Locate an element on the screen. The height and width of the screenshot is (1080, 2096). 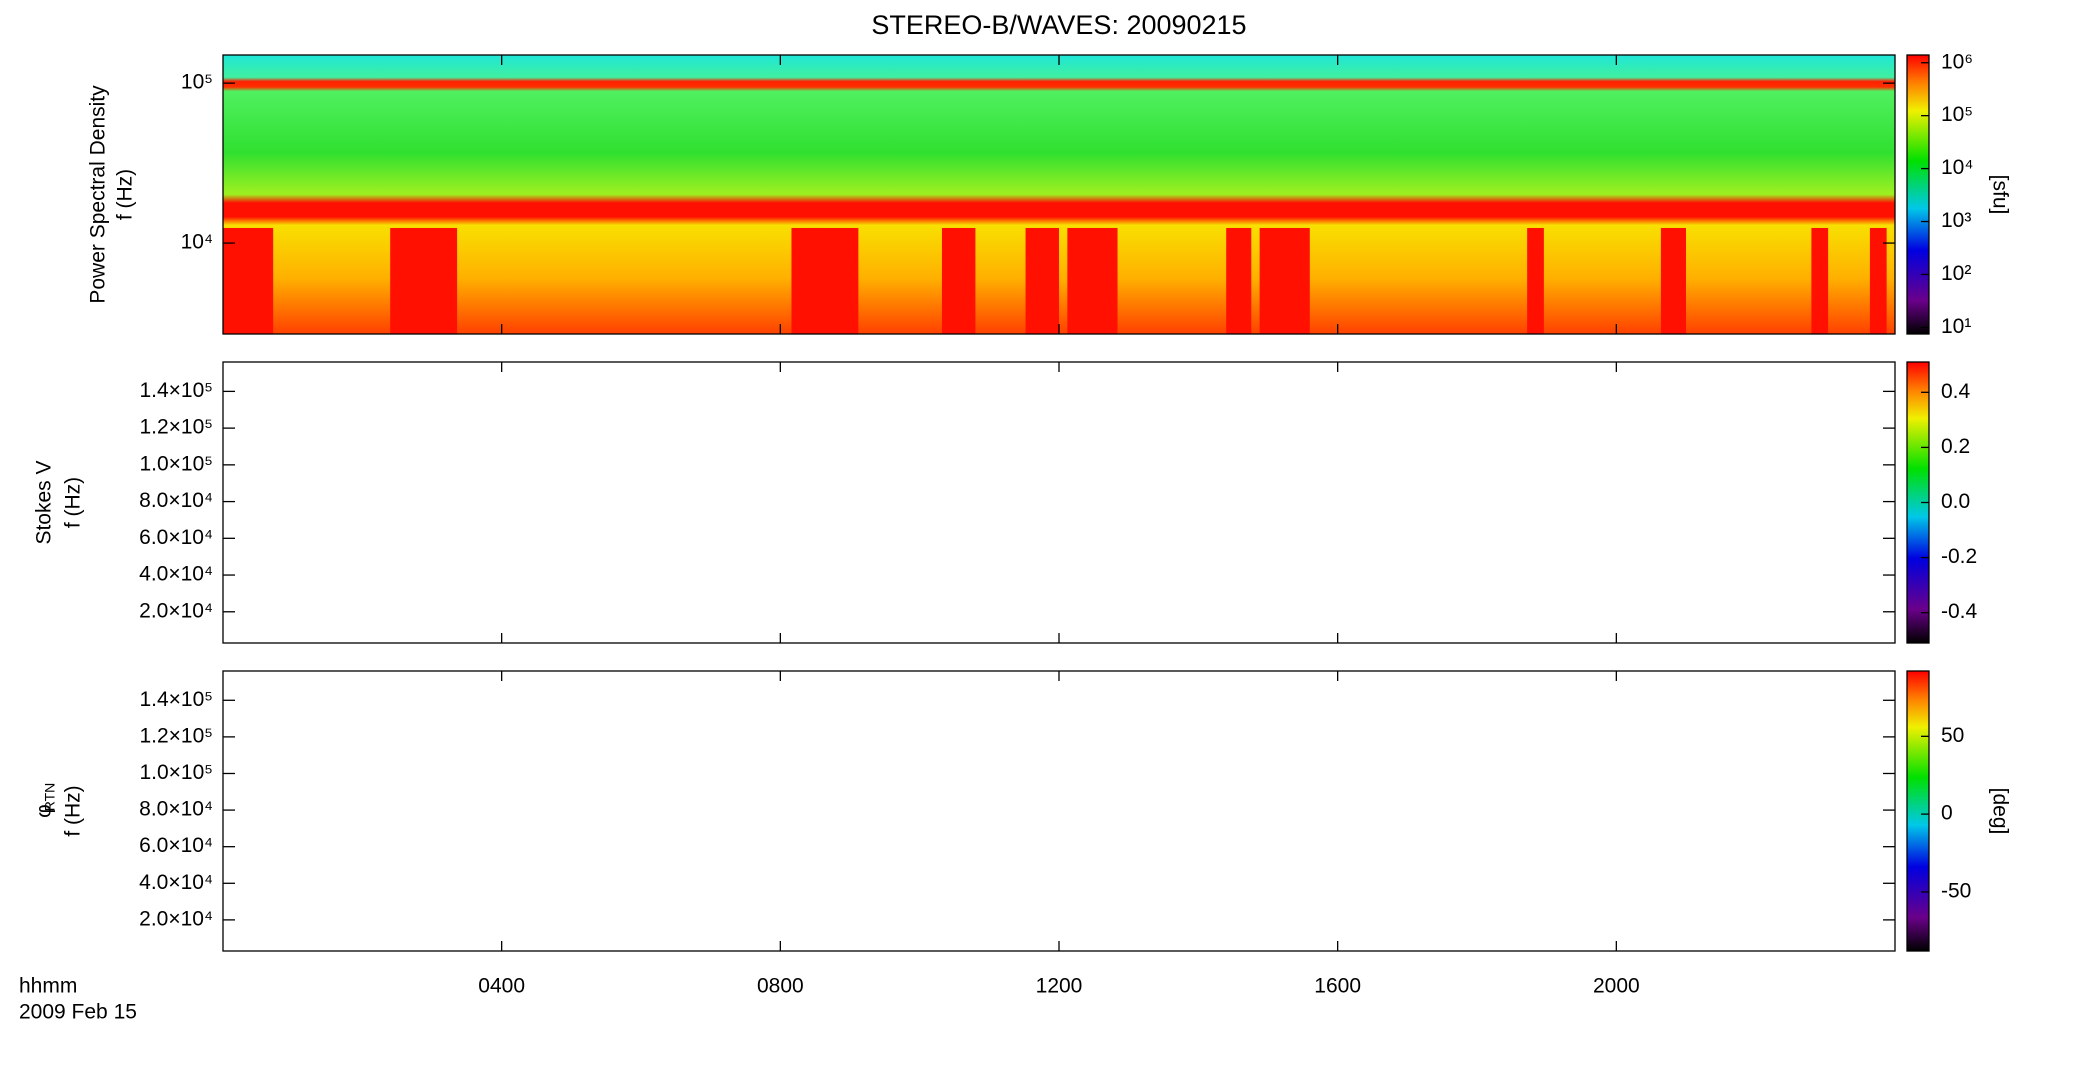
colorbar-tick-label: 0.4 is located at coordinates (1956, 391).